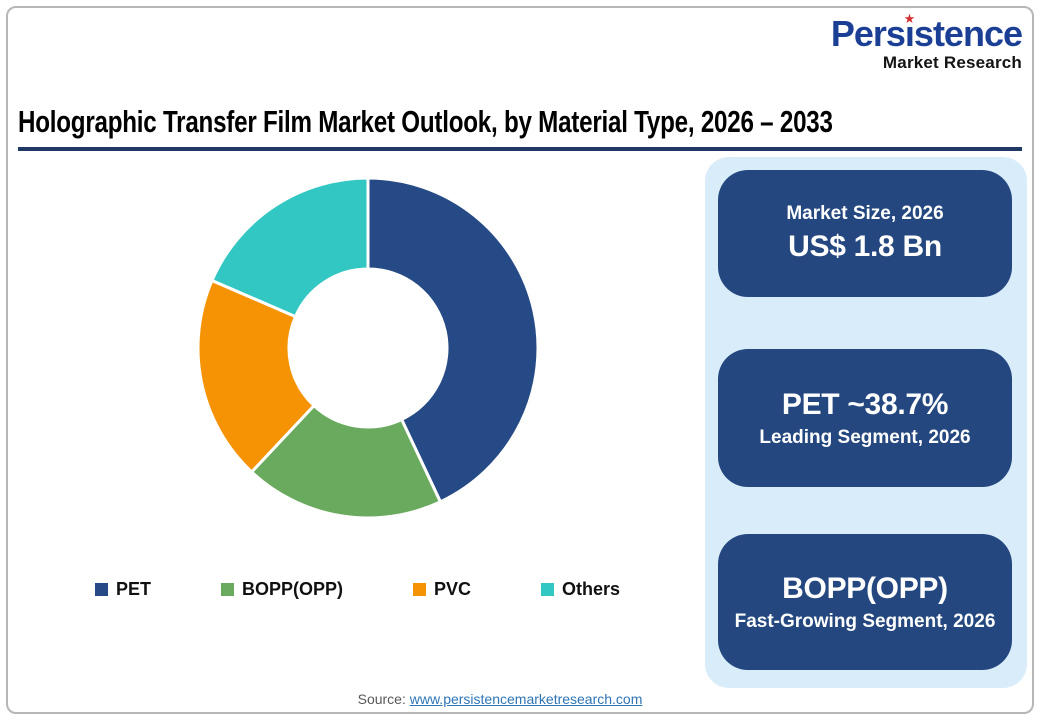  Describe the element at coordinates (865, 404) in the screenshot. I see `leading-segment-value: PET ~38.7%` at that location.